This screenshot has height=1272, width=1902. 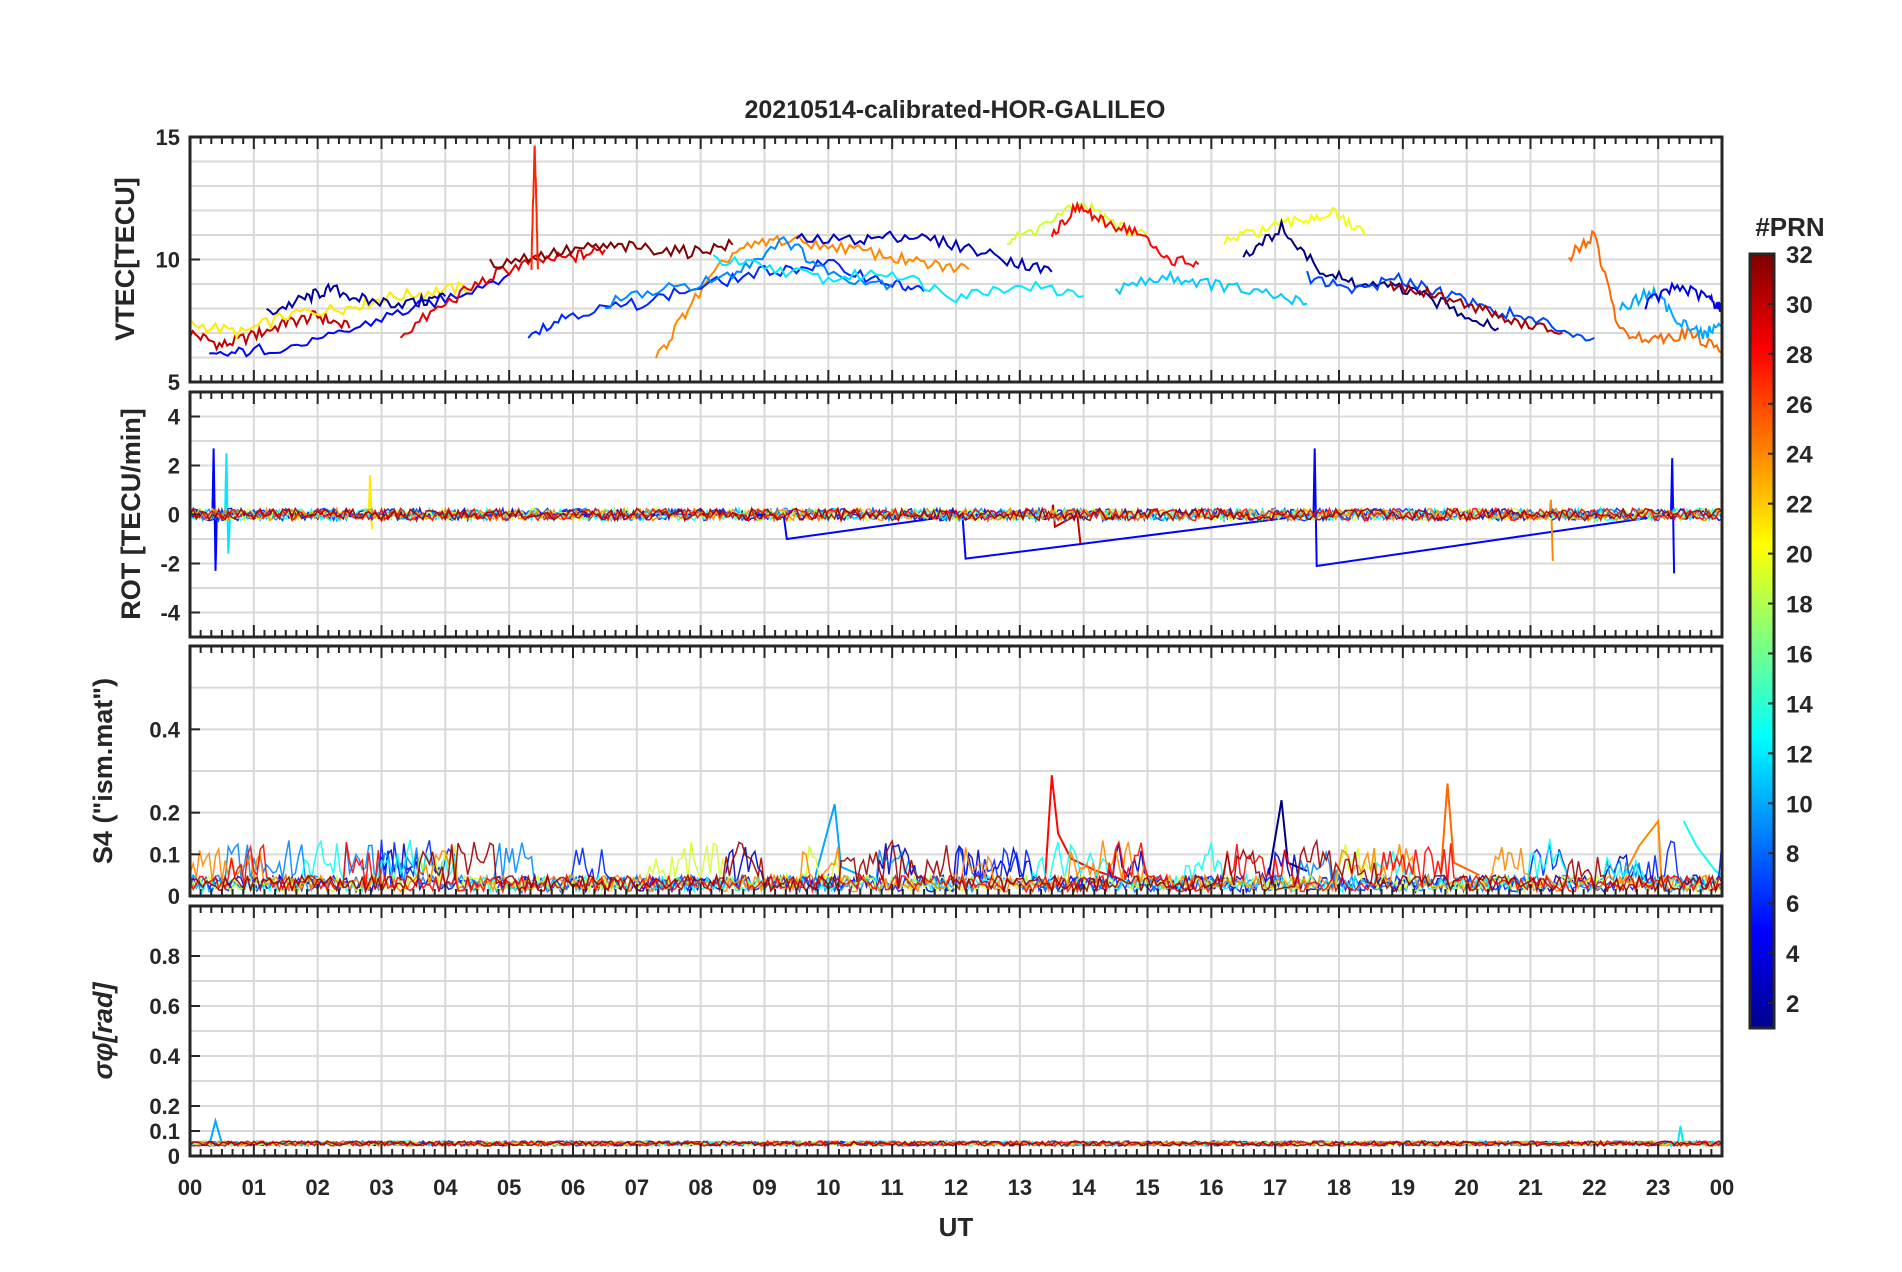 I want to click on rot-ytick-label: -4, so click(x=170, y=613).